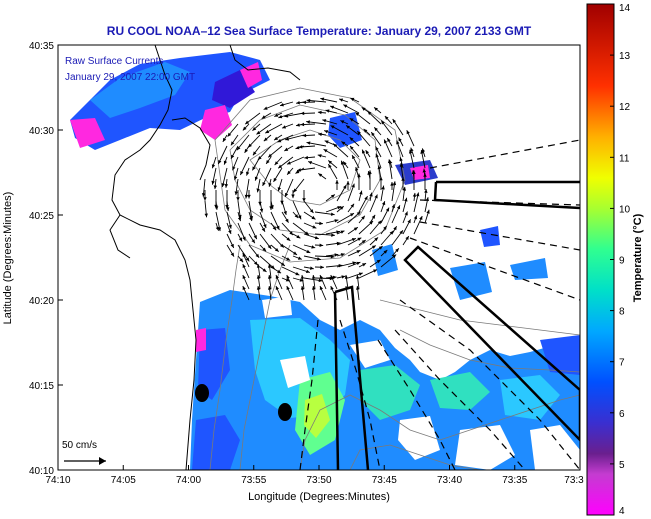 The width and height of the screenshot is (651, 519). Describe the element at coordinates (622, 414) in the screenshot. I see `colorbar-tick-label: 6` at that location.